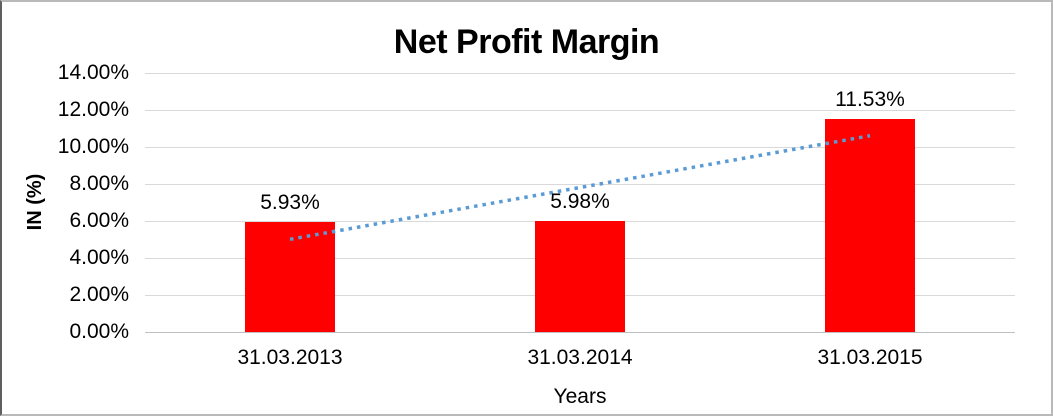 The image size is (1053, 416). I want to click on y-tick-label: 0.00%, so click(99, 331).